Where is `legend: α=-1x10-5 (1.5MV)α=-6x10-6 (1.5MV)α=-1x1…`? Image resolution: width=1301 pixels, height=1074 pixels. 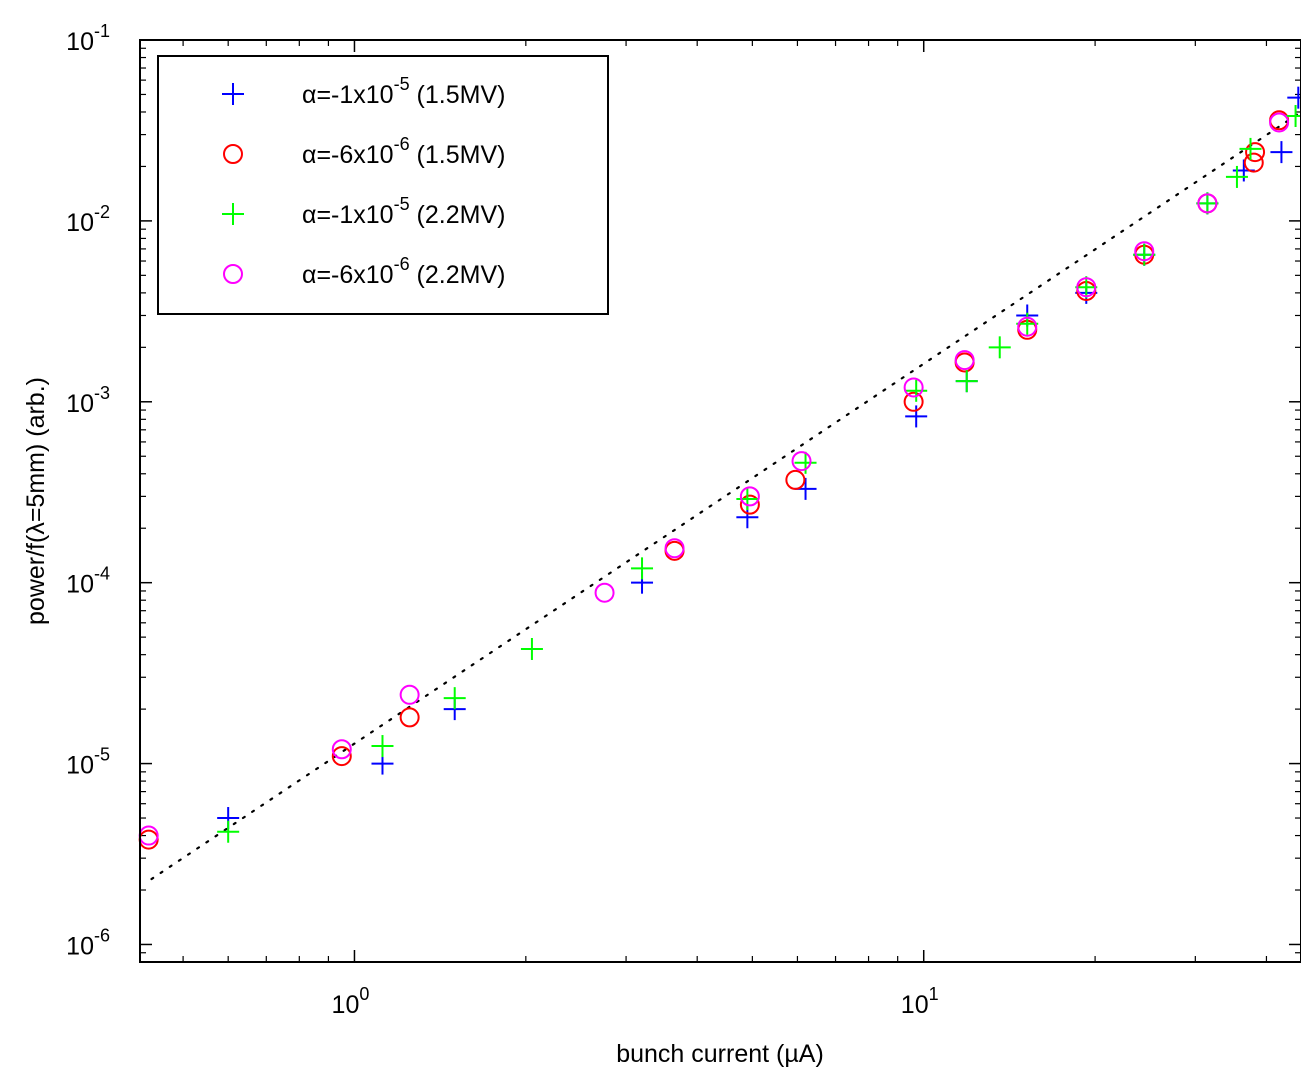
legend: α=-1x10-5 (1.5MV)α=-6x10-6 (1.5MV)α=-1x1… is located at coordinates (383, 185).